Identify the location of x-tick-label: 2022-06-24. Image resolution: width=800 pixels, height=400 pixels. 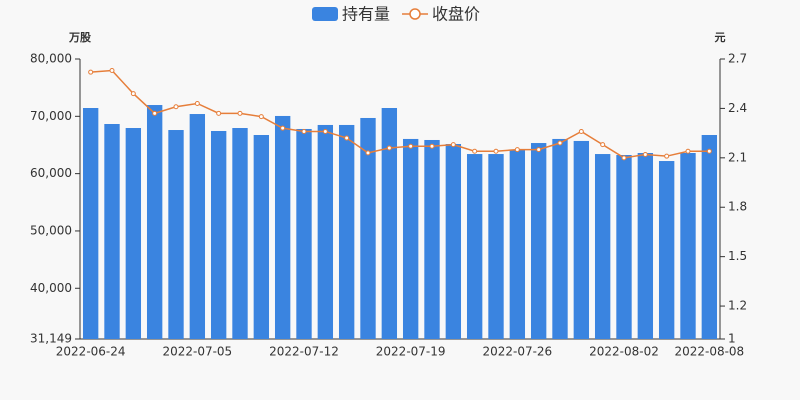
(91, 352).